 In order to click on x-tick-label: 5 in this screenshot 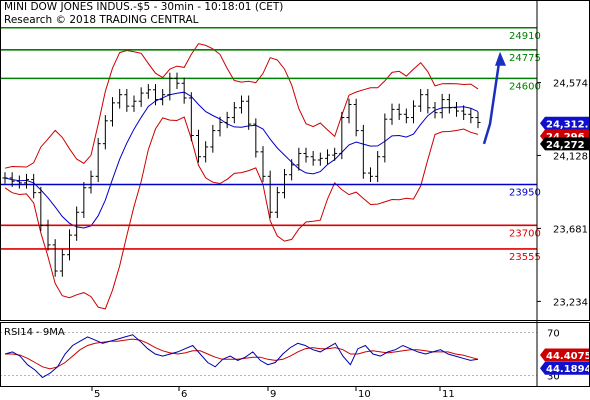, I will do `click(97, 394)`.